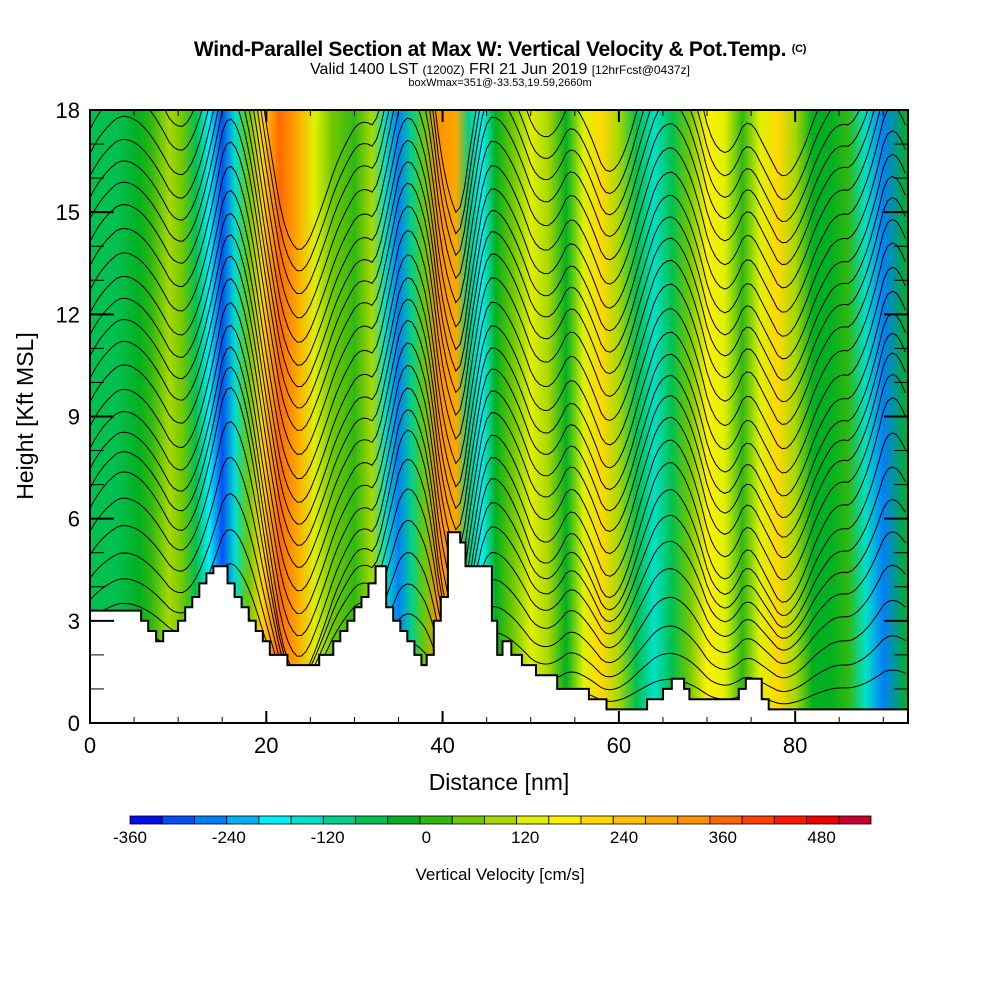 The height and width of the screenshot is (1000, 1000). I want to click on colorbar-tick-label: -360, so click(130, 837).